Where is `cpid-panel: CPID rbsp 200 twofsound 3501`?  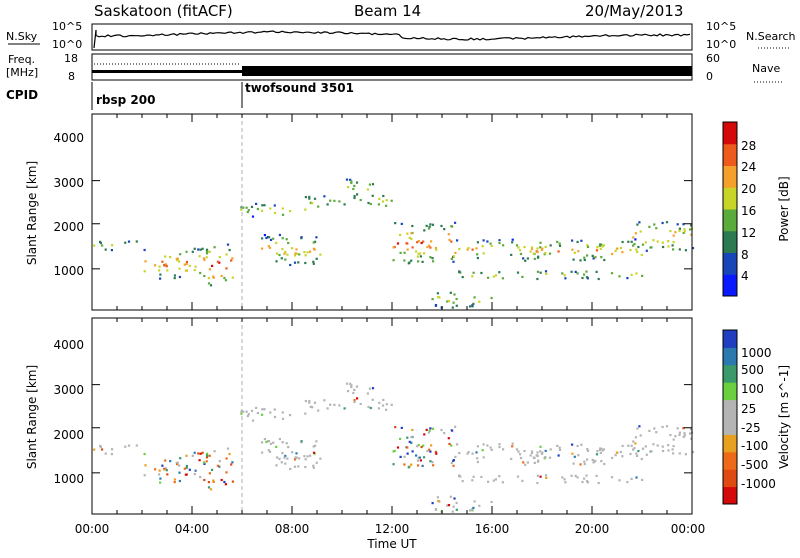 cpid-panel: CPID rbsp 200 twofsound 3501 is located at coordinates (180, 95).